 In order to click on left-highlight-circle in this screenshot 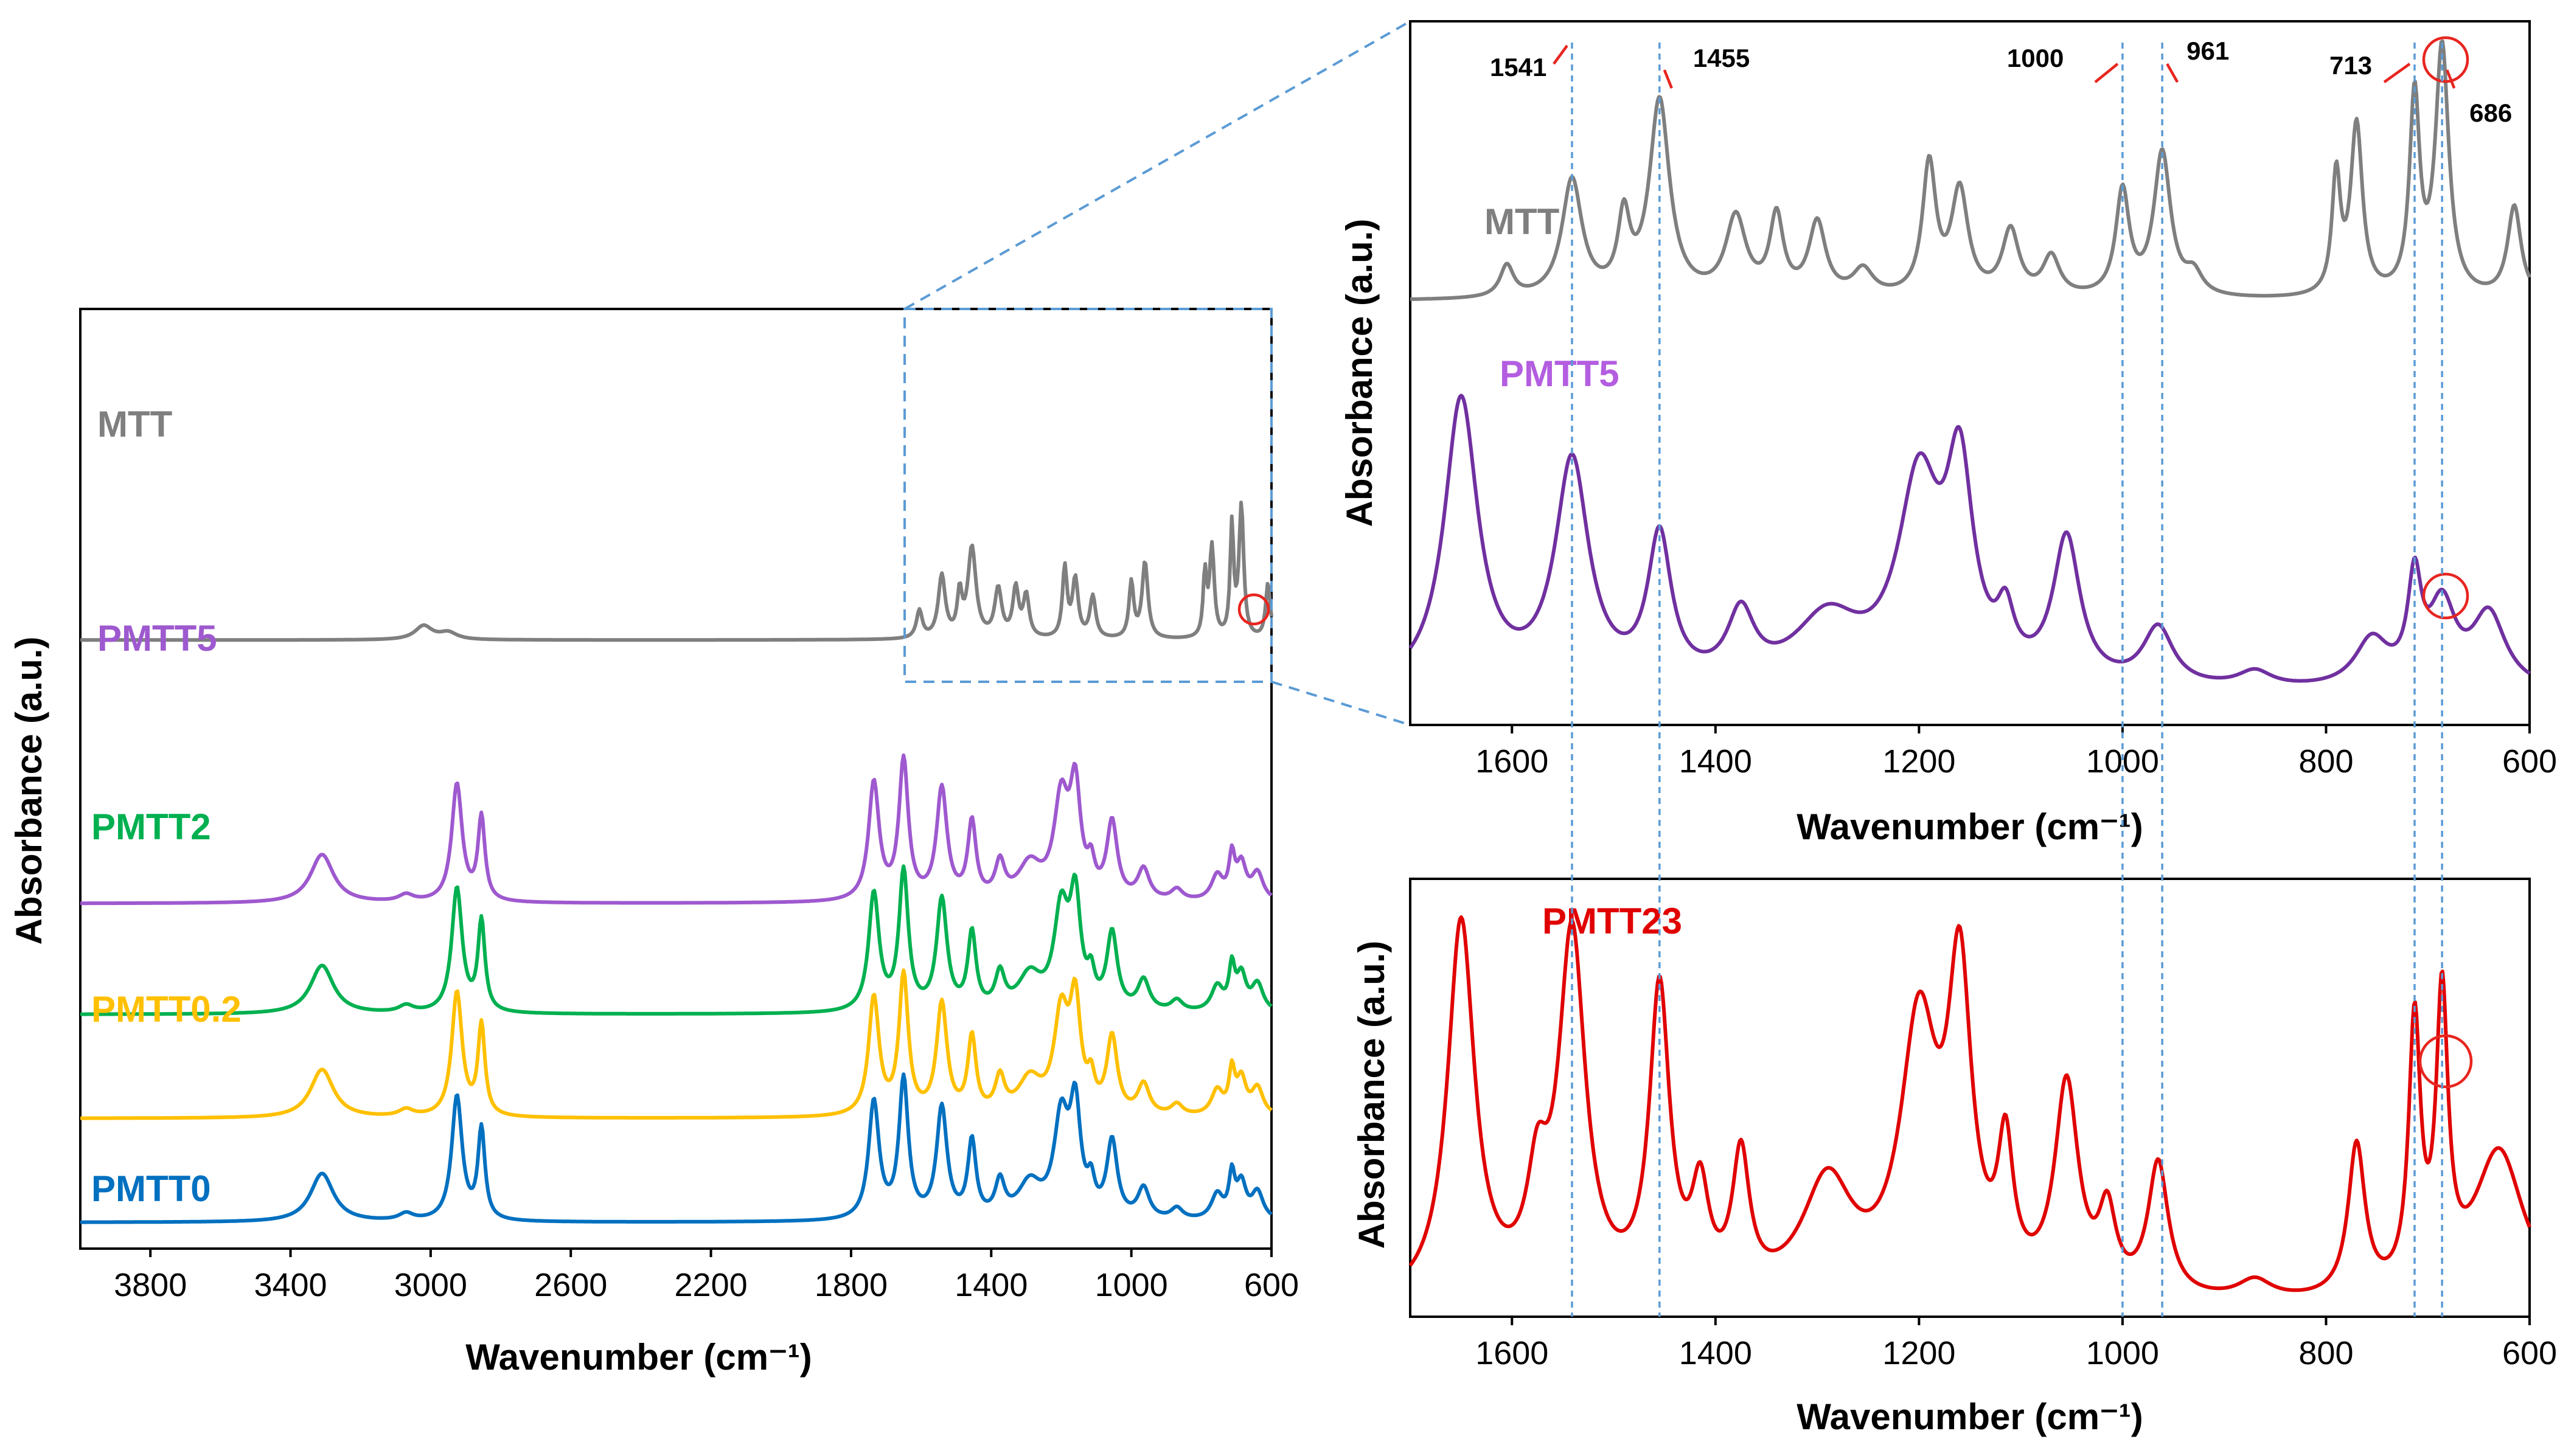, I will do `click(1253, 609)`.